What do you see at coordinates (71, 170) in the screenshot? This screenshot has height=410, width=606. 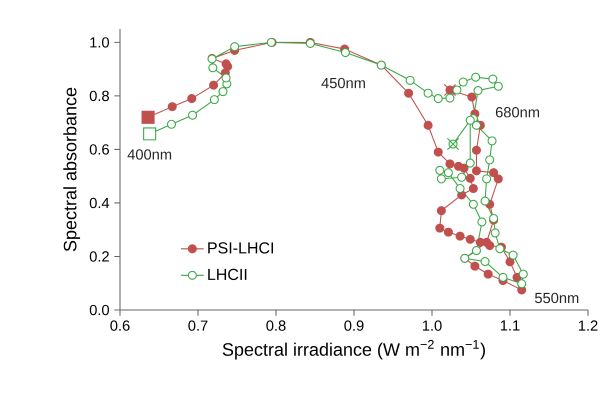 I see `y-axis-title: Spectral absorbance` at bounding box center [71, 170].